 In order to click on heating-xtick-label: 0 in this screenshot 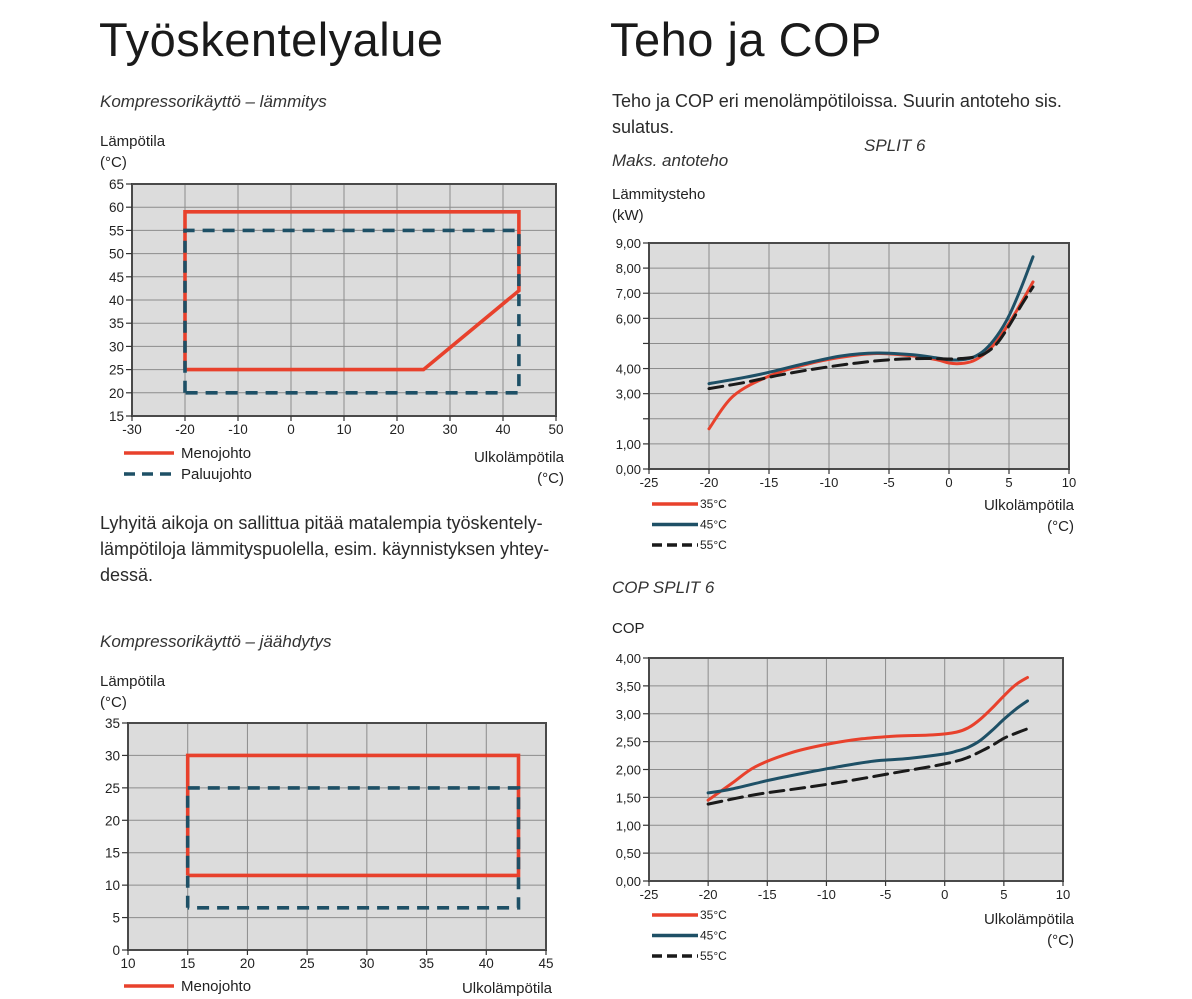, I will do `click(291, 429)`.